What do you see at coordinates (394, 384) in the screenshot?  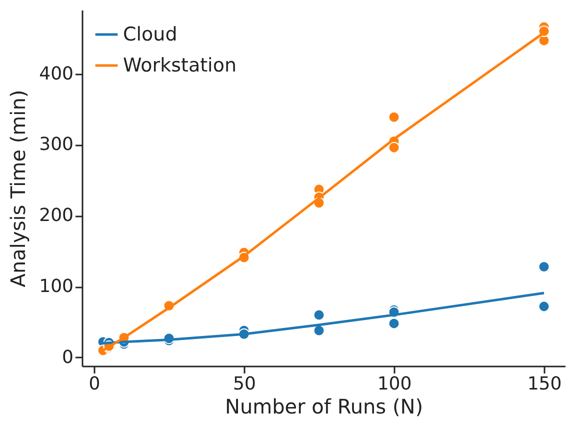 I see `x-tick-label: 100` at bounding box center [394, 384].